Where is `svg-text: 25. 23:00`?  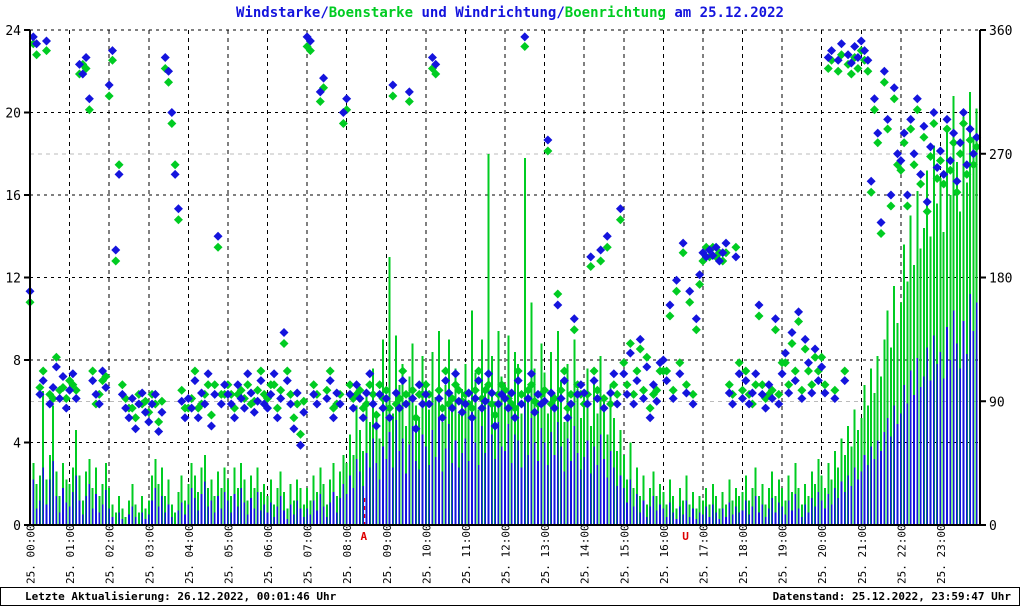 svg-text: 25. 23:00 is located at coordinates (941, 554).